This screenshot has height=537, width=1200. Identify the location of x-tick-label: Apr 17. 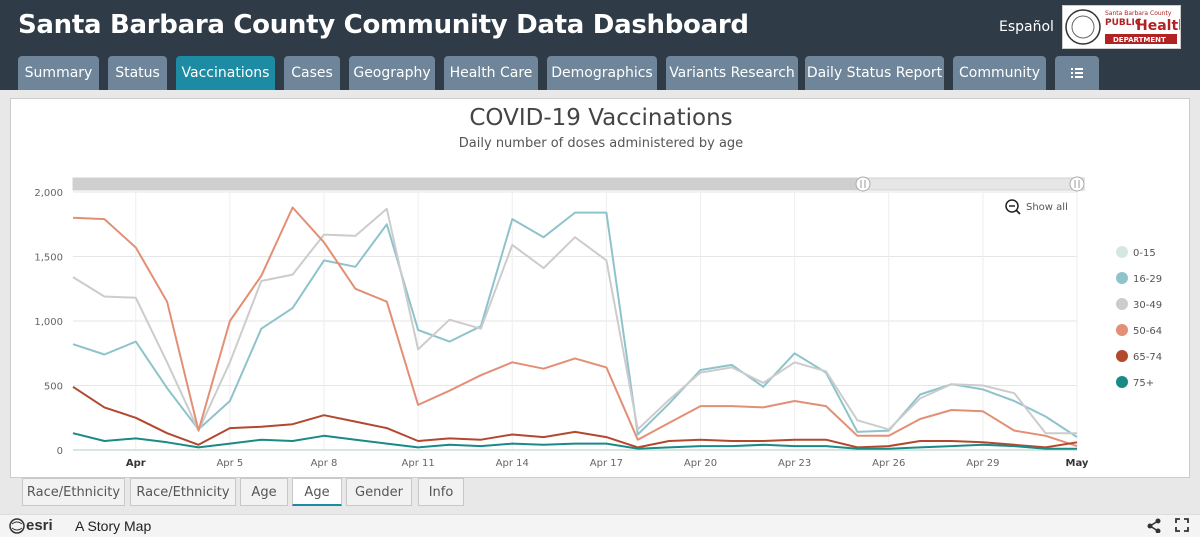
(606, 463).